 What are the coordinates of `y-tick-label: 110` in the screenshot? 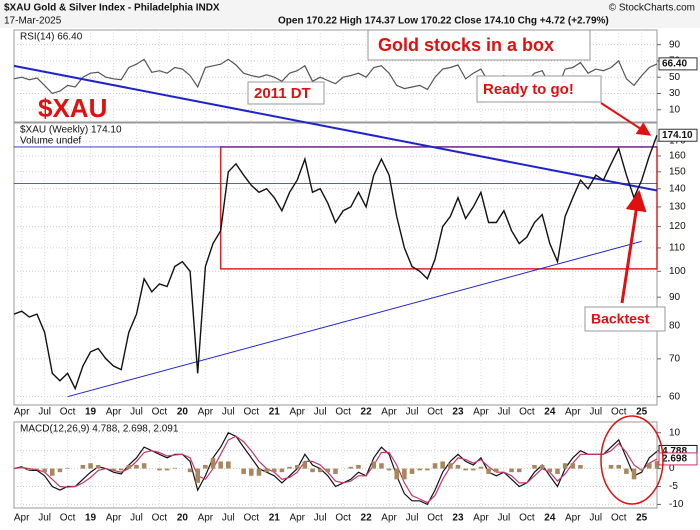 It's located at (677, 248).